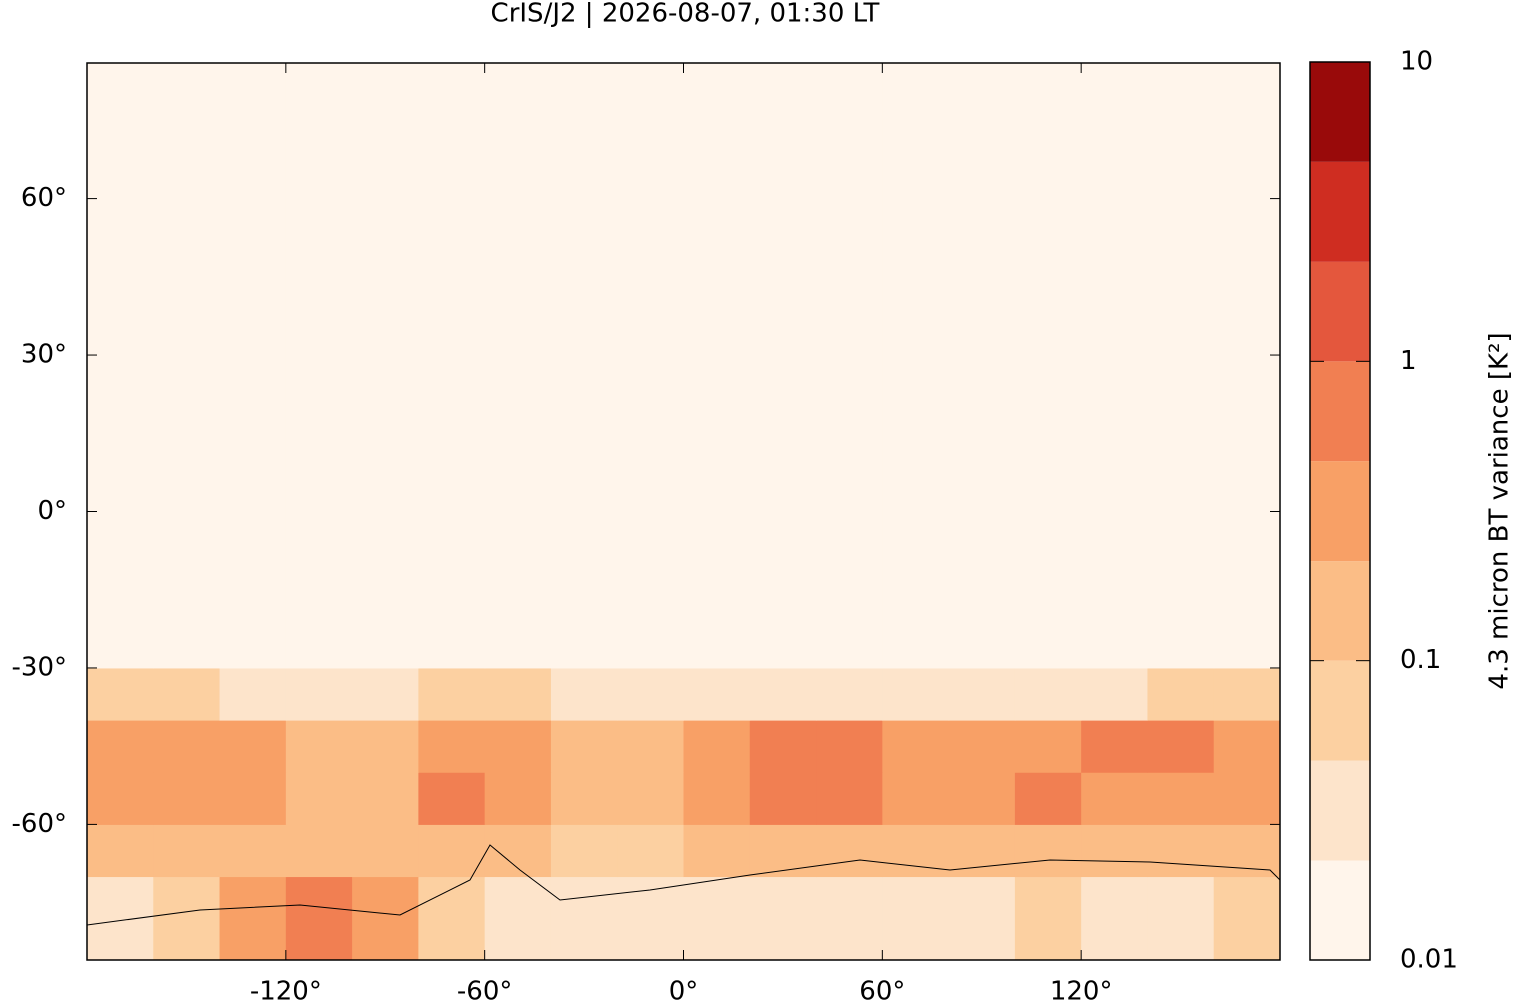 This screenshot has width=1519, height=1006. I want to click on y-tick-label: 60°, so click(44, 198).